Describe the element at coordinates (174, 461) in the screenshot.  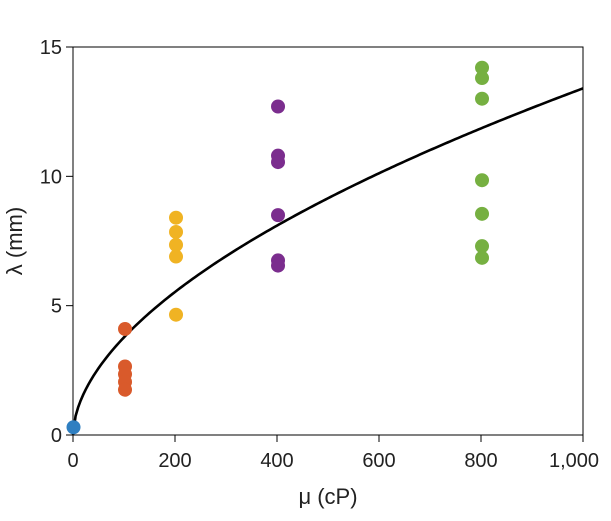
I see `x-tick-label: 200` at that location.